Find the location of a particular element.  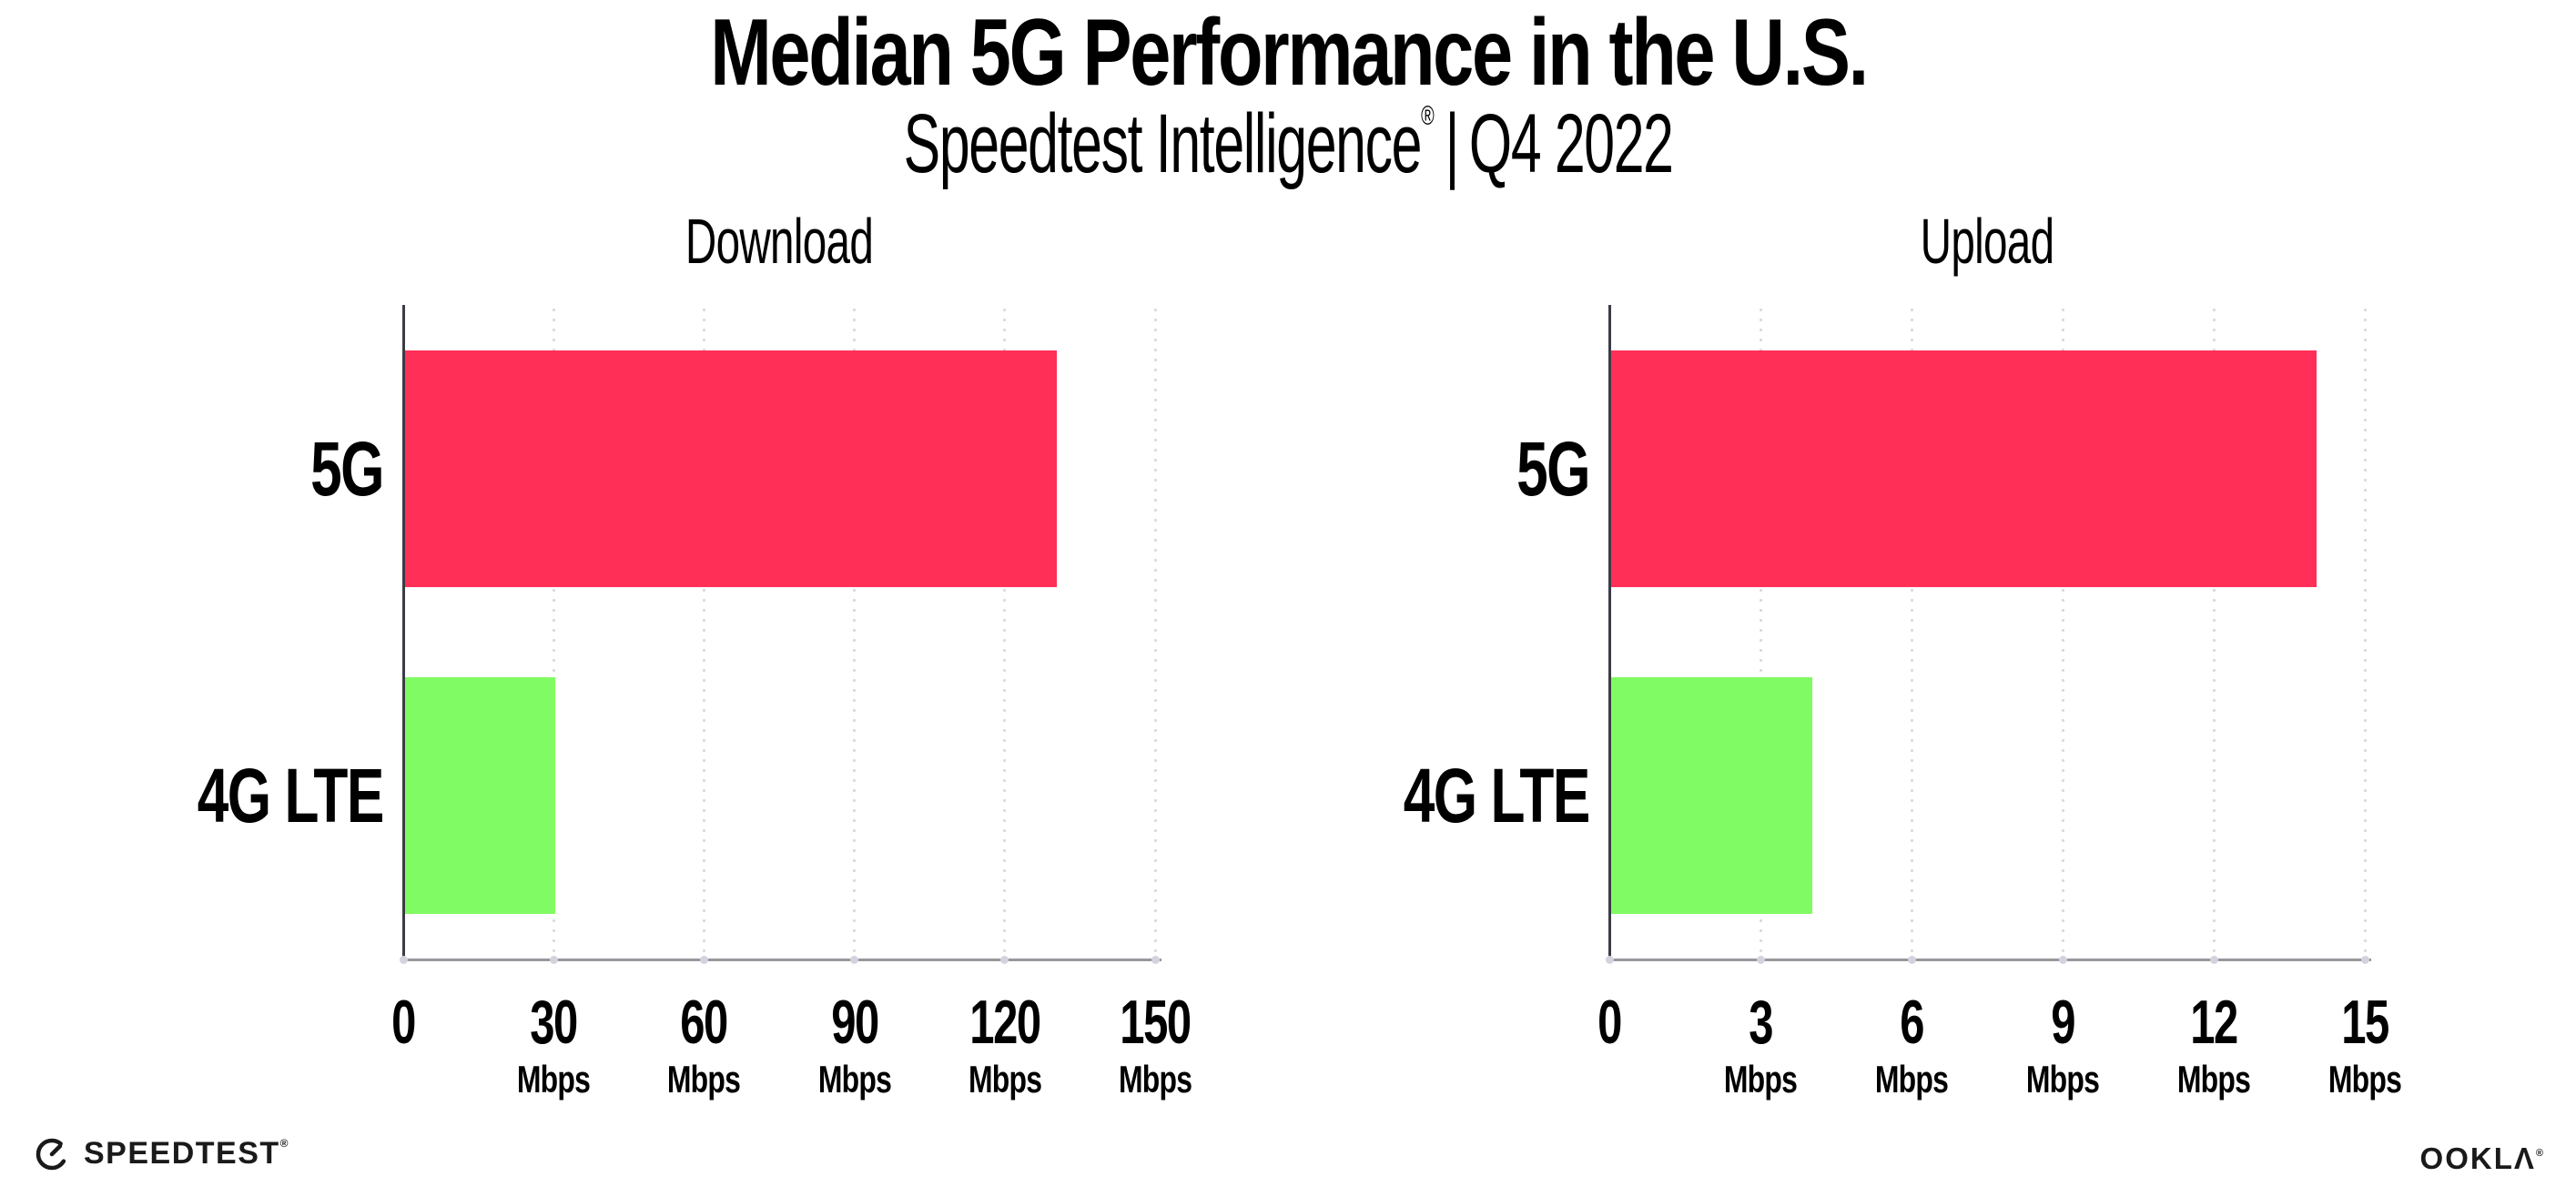

x-tick-value: 15 is located at coordinates (2365, 1022).